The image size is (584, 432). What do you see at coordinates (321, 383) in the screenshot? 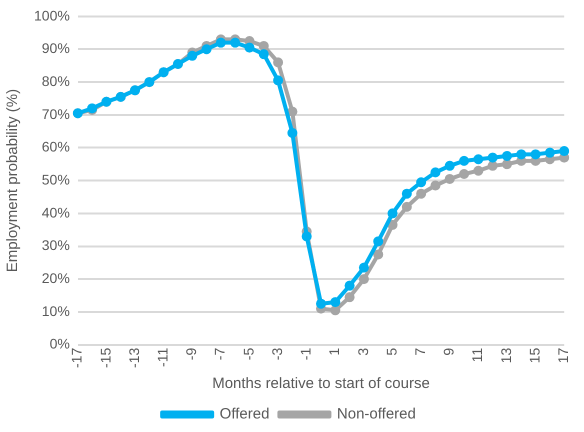
I see `x-axis-title: Months relative to start of course` at bounding box center [321, 383].